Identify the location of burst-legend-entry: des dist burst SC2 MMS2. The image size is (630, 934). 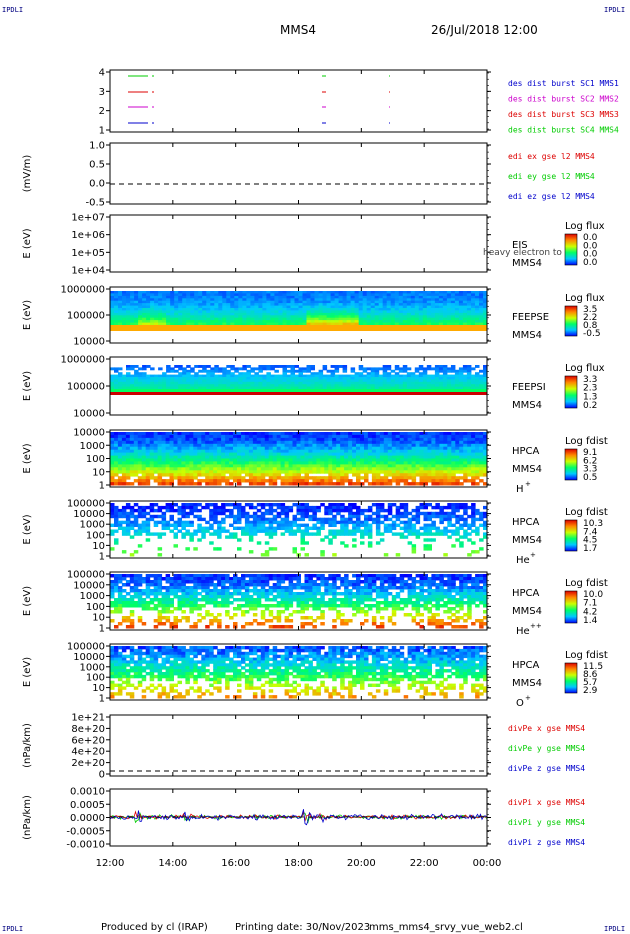
(563, 99).